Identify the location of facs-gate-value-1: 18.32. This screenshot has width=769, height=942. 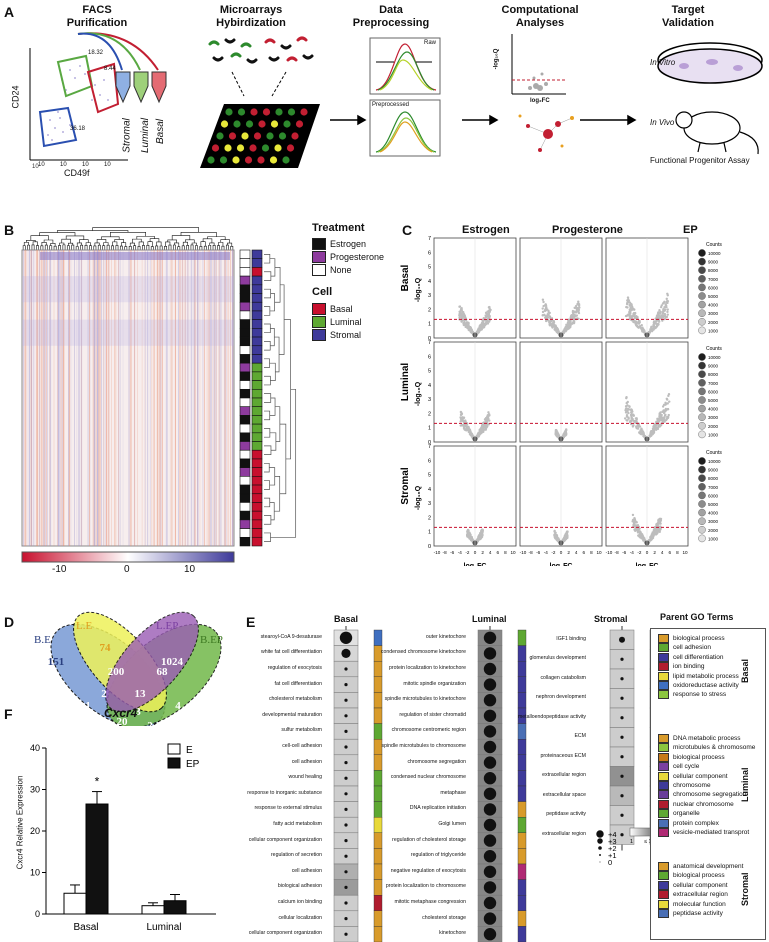
(96, 53).